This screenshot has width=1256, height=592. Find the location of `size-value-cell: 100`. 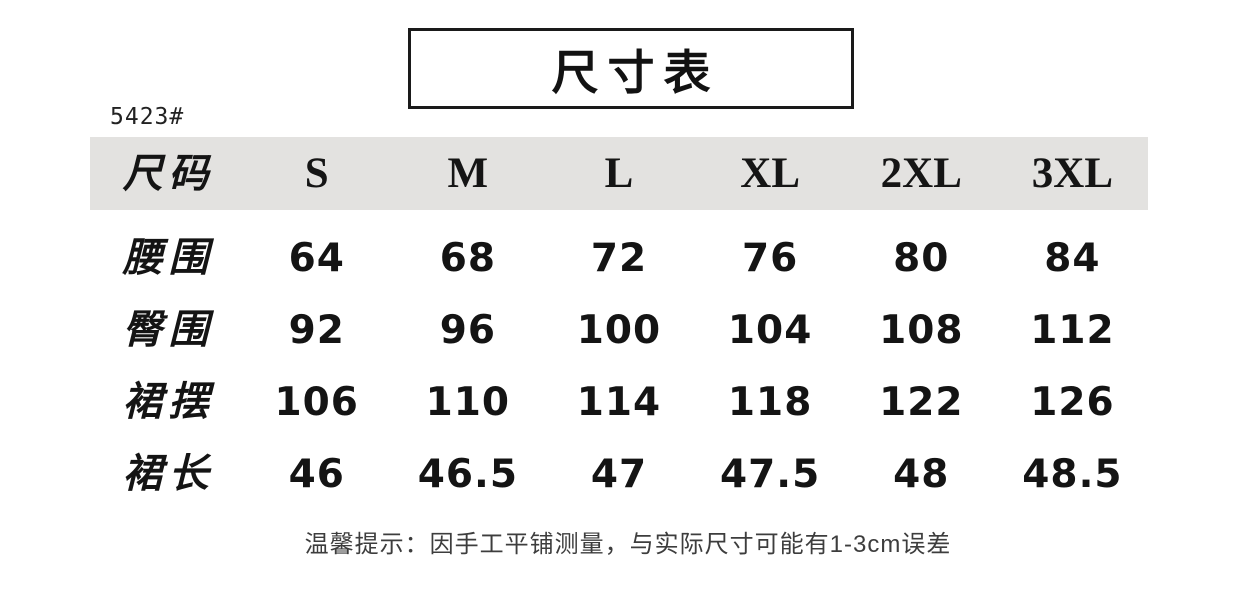

size-value-cell: 100 is located at coordinates (619, 330).